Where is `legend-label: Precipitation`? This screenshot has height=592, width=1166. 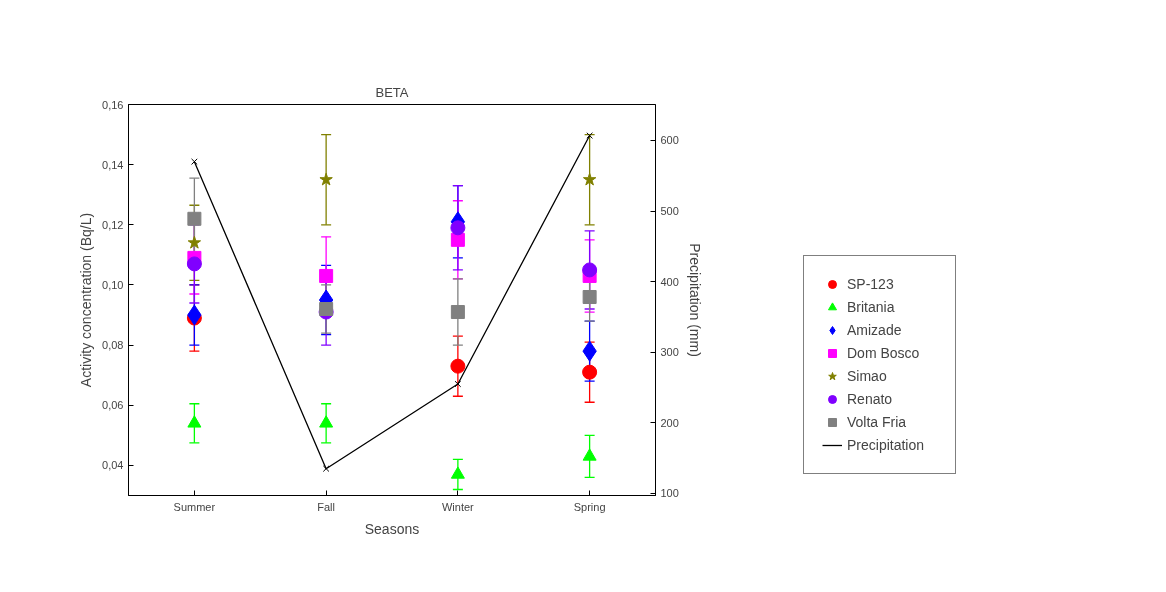
legend-label: Precipitation is located at coordinates (886, 445).